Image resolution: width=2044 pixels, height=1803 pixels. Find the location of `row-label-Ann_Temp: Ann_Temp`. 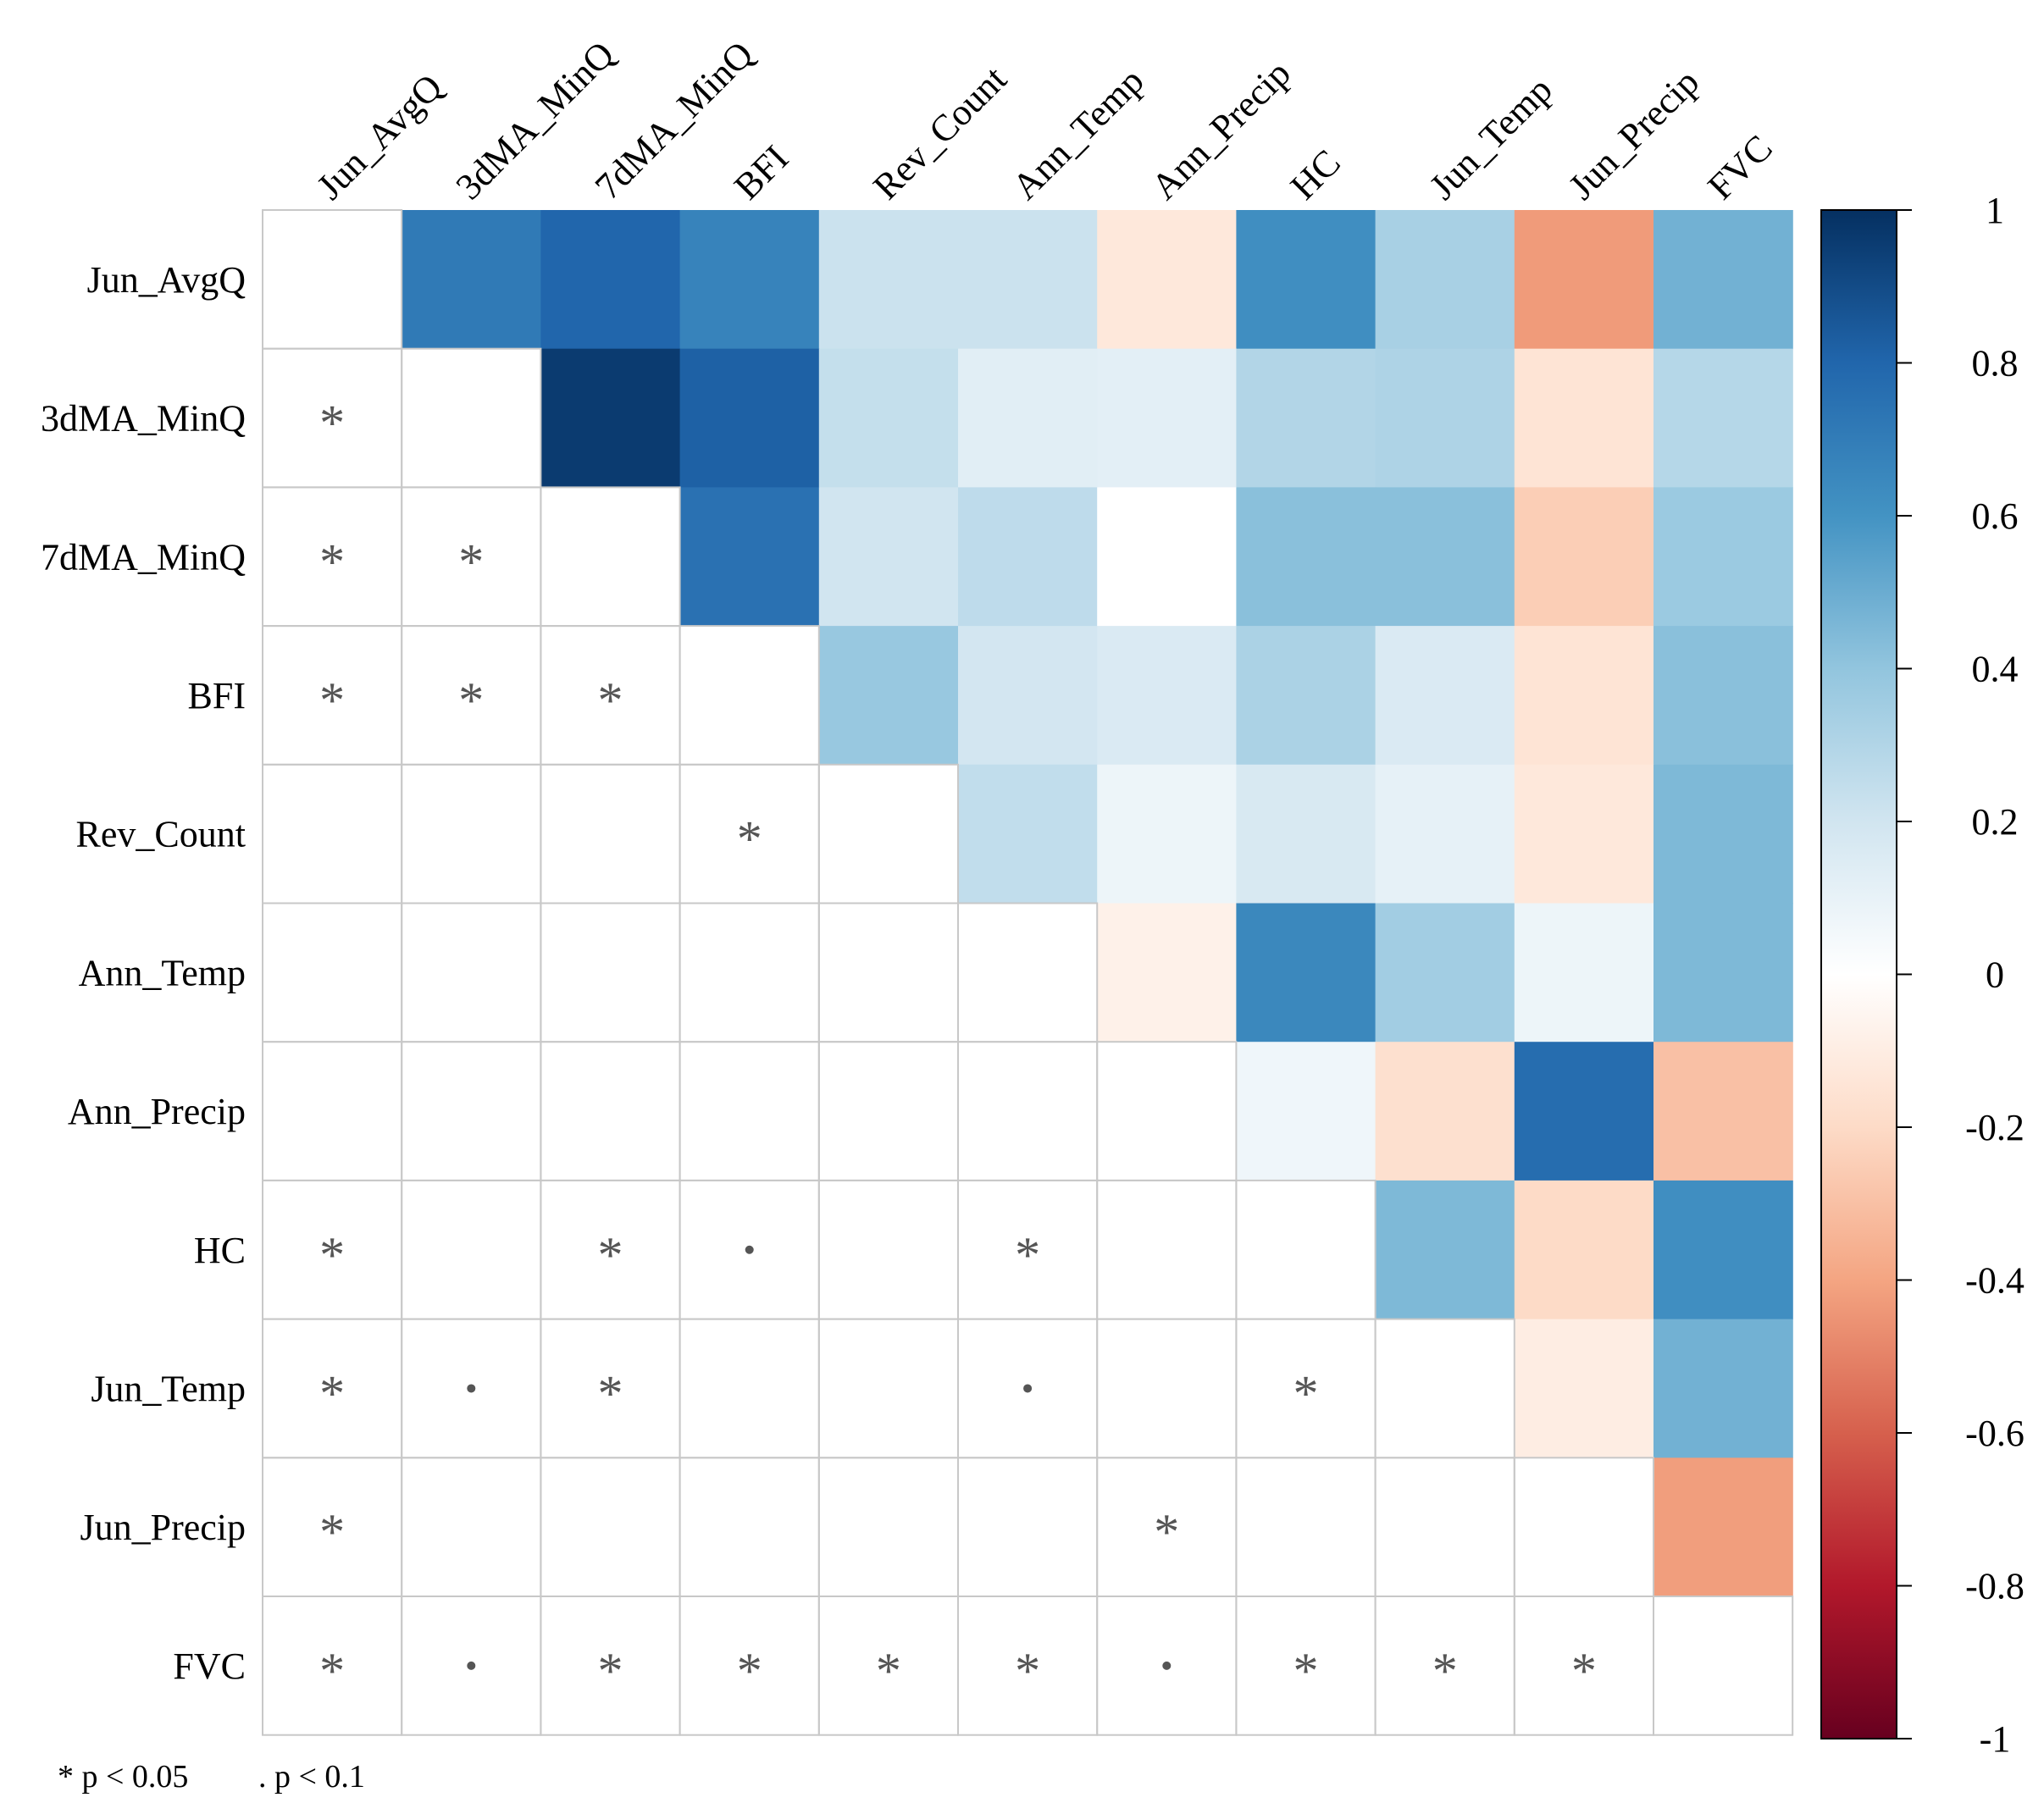

row-label-Ann_Temp: Ann_Temp is located at coordinates (162, 972).